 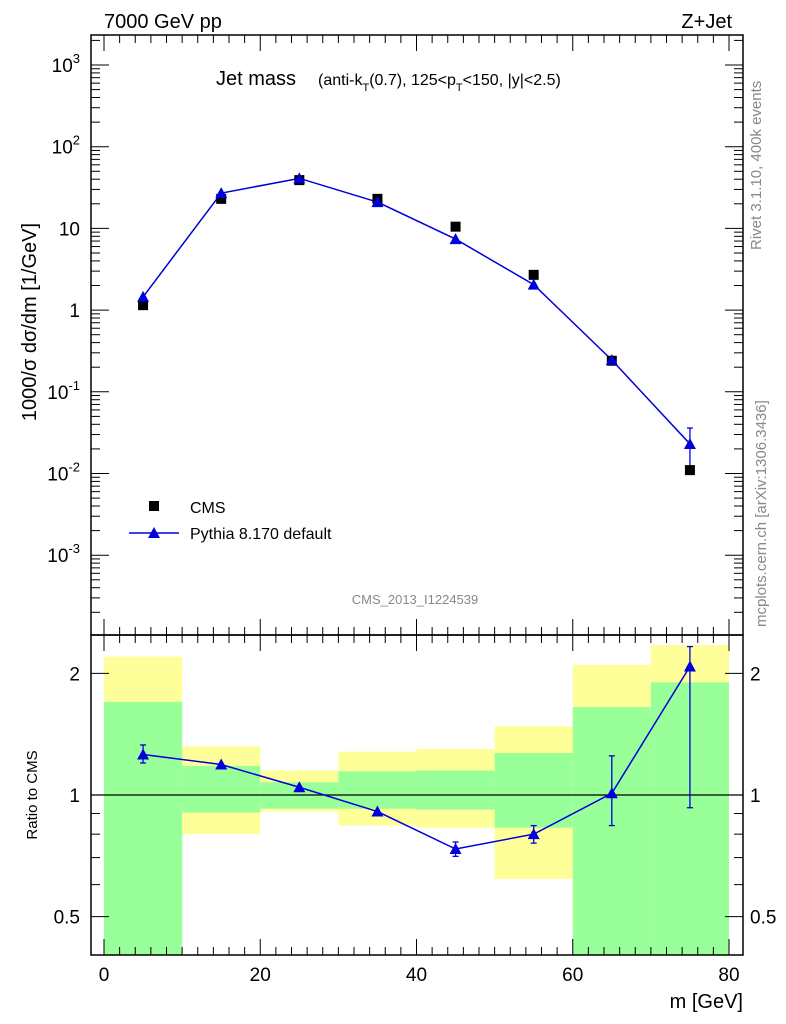 I want to click on x-tick-label: 40, so click(x=416, y=975).